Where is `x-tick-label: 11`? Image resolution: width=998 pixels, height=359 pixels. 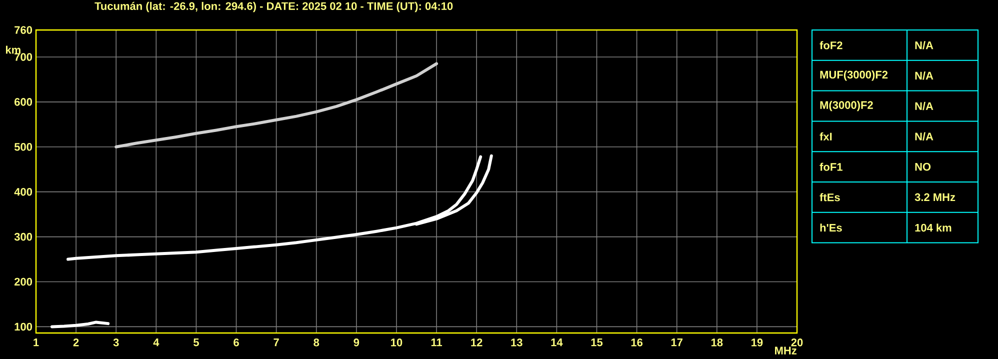
x-tick-label: 11 is located at coordinates (436, 342).